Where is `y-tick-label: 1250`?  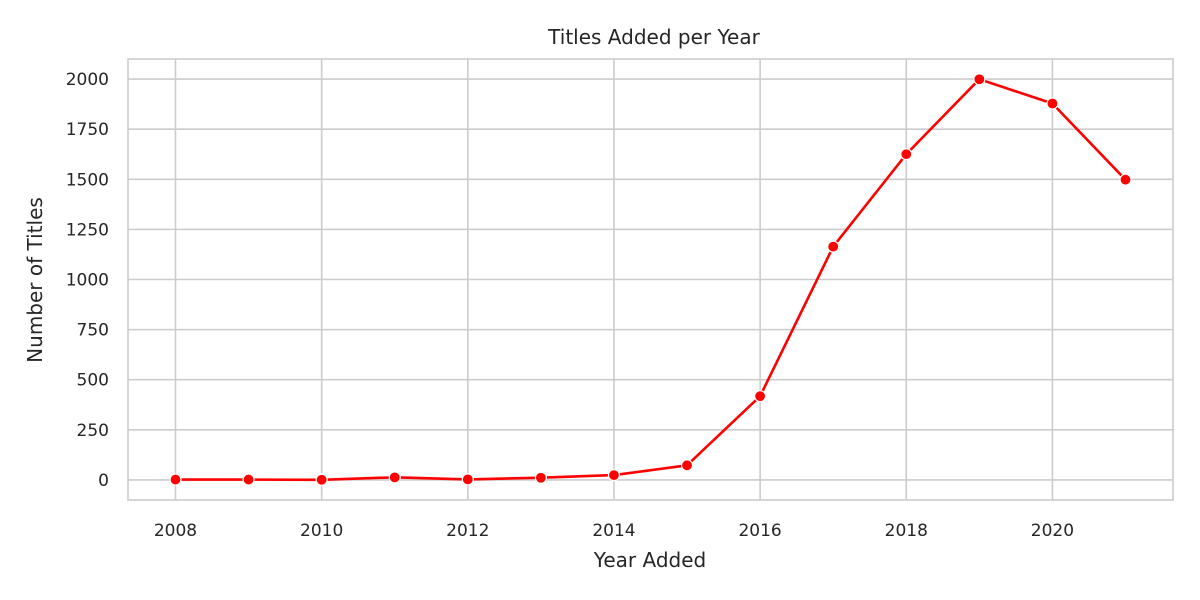 y-tick-label: 1250 is located at coordinates (87, 230).